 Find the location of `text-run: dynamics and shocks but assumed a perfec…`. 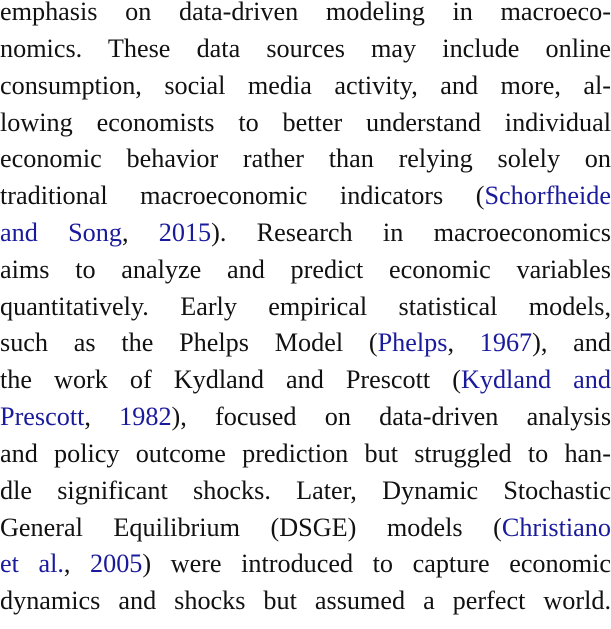

text-run: dynamics and shocks but assumed a perfec… is located at coordinates (305, 600).